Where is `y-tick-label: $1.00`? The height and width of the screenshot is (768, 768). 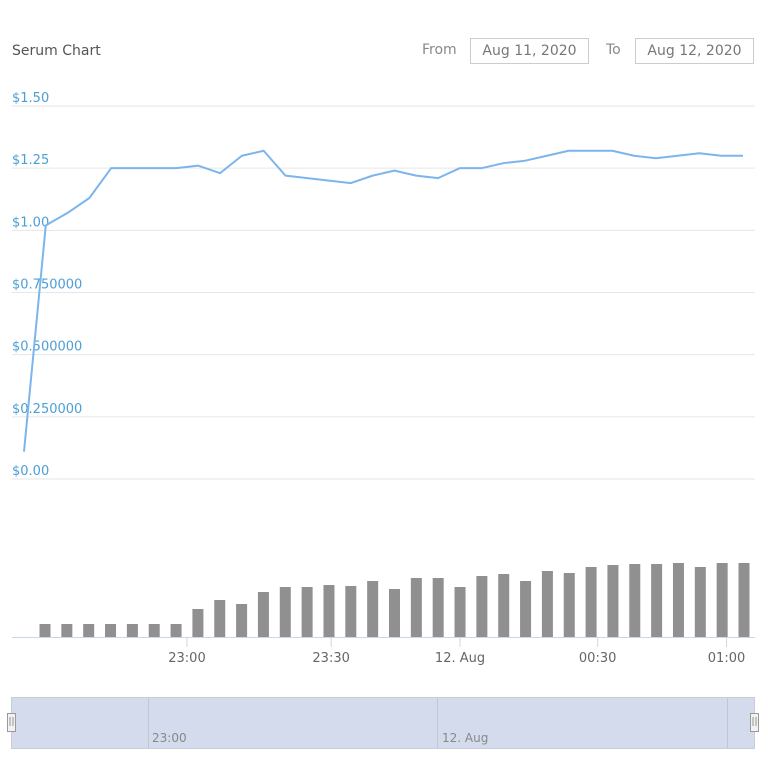 y-tick-label: $1.00 is located at coordinates (30, 222).